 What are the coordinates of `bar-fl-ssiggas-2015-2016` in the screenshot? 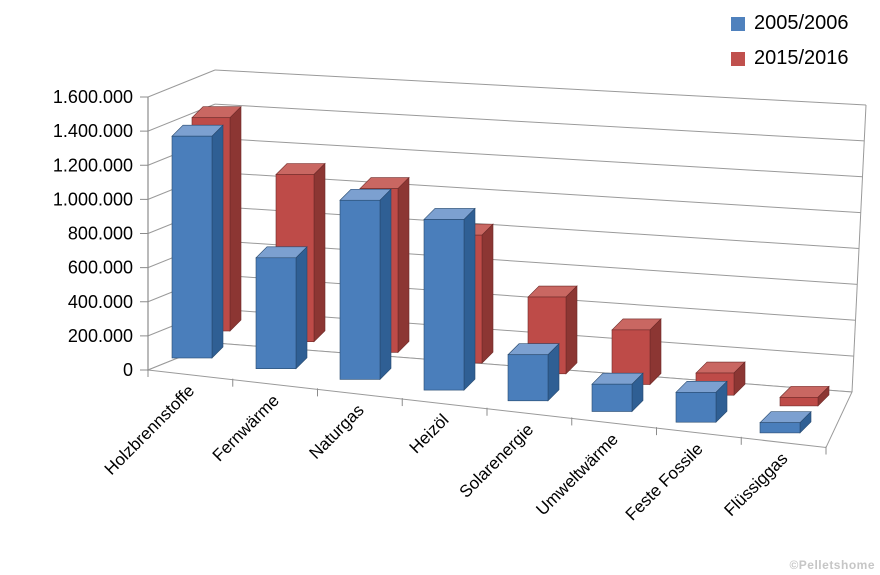 It's located at (799, 402).